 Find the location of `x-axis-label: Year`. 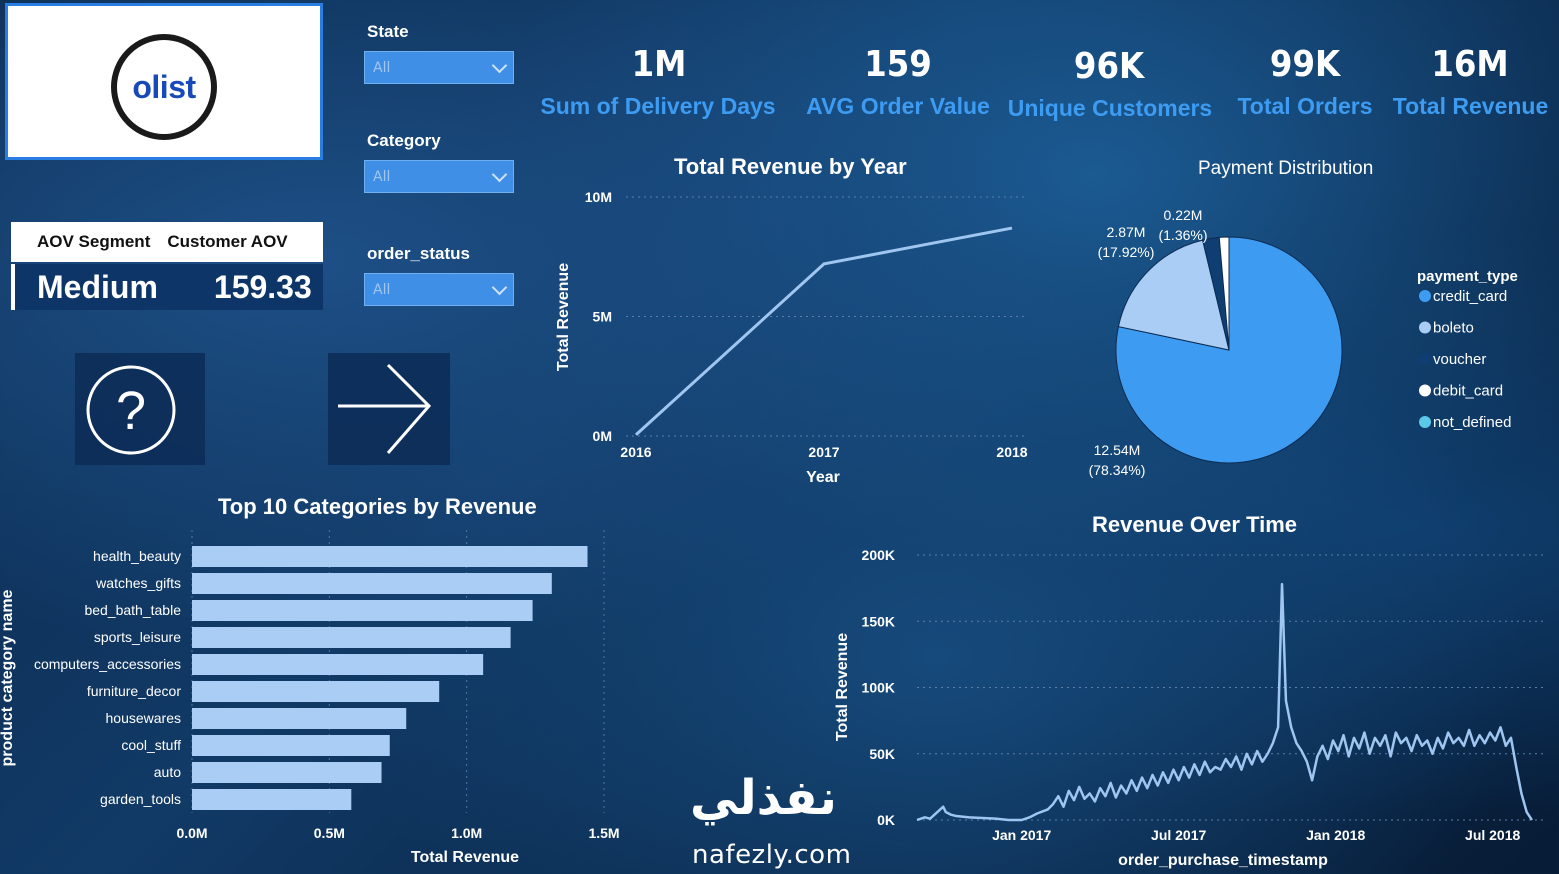

x-axis-label: Year is located at coordinates (823, 477).